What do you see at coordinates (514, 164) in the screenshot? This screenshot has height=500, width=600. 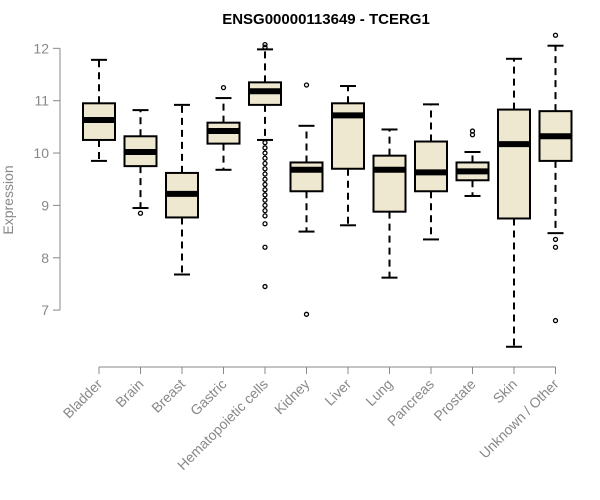 I see `box-rect-skin` at bounding box center [514, 164].